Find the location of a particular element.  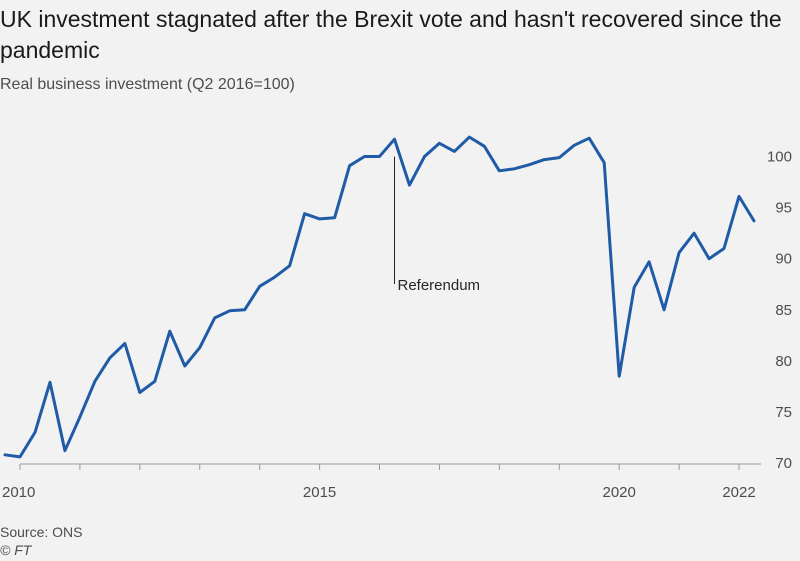

x-tick-label: 2020 is located at coordinates (618, 492).